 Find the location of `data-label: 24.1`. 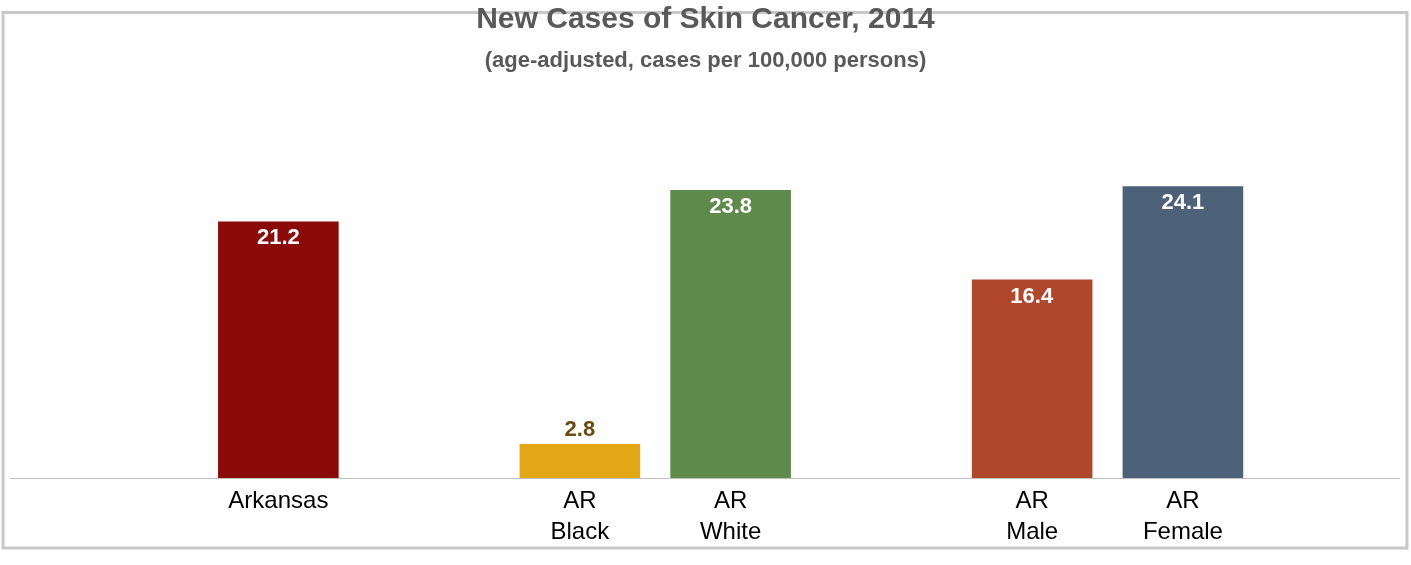

data-label: 24.1 is located at coordinates (1183, 202).